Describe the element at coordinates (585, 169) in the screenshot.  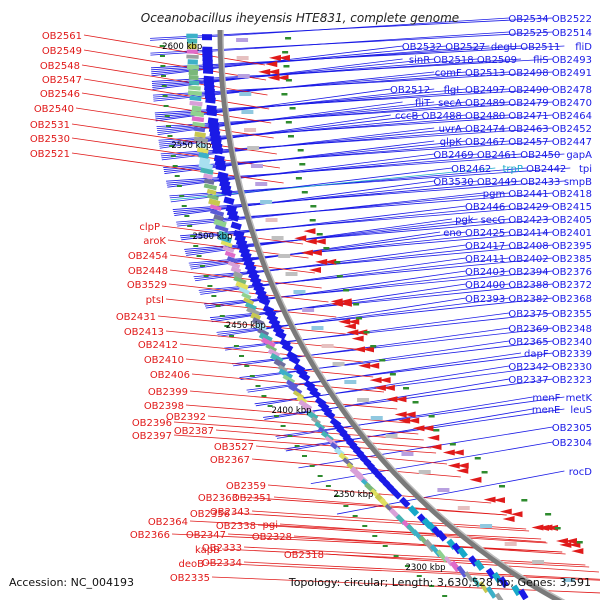
I see `forward-gene-label: tpi` at that location.